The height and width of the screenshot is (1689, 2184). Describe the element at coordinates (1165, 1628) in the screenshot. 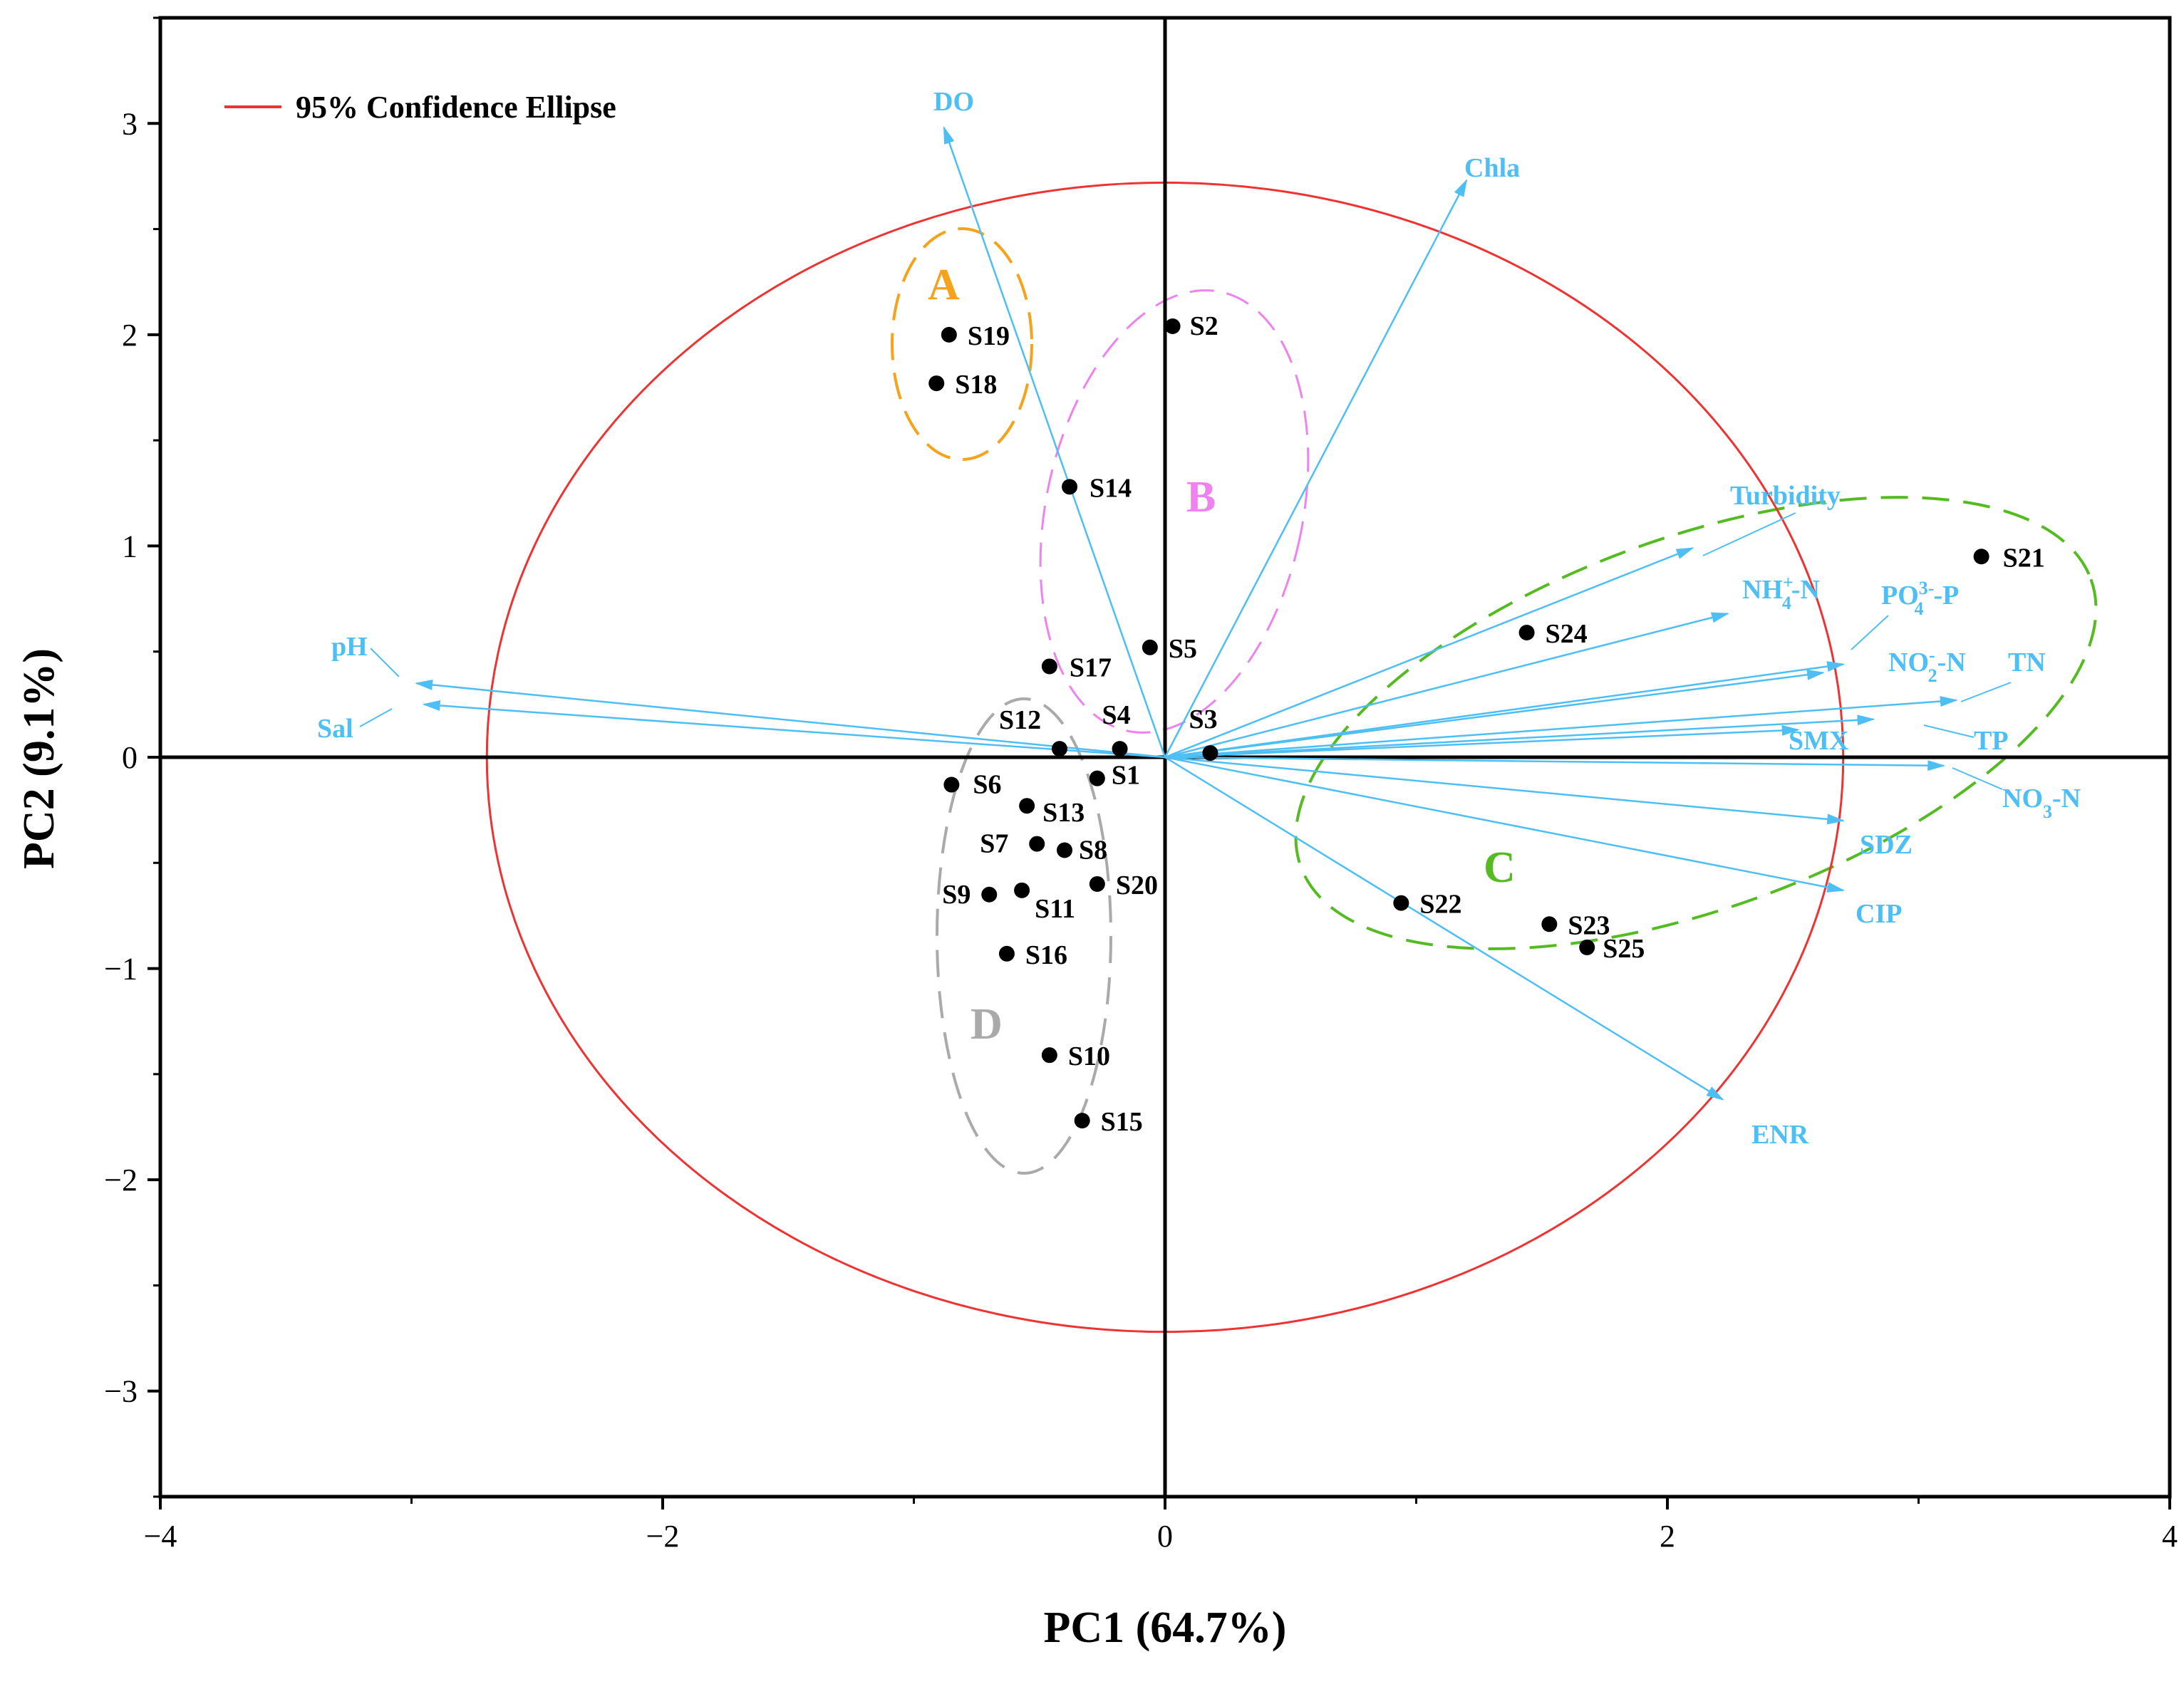

I see `x-axis-title: PC1 (64.7%)` at that location.